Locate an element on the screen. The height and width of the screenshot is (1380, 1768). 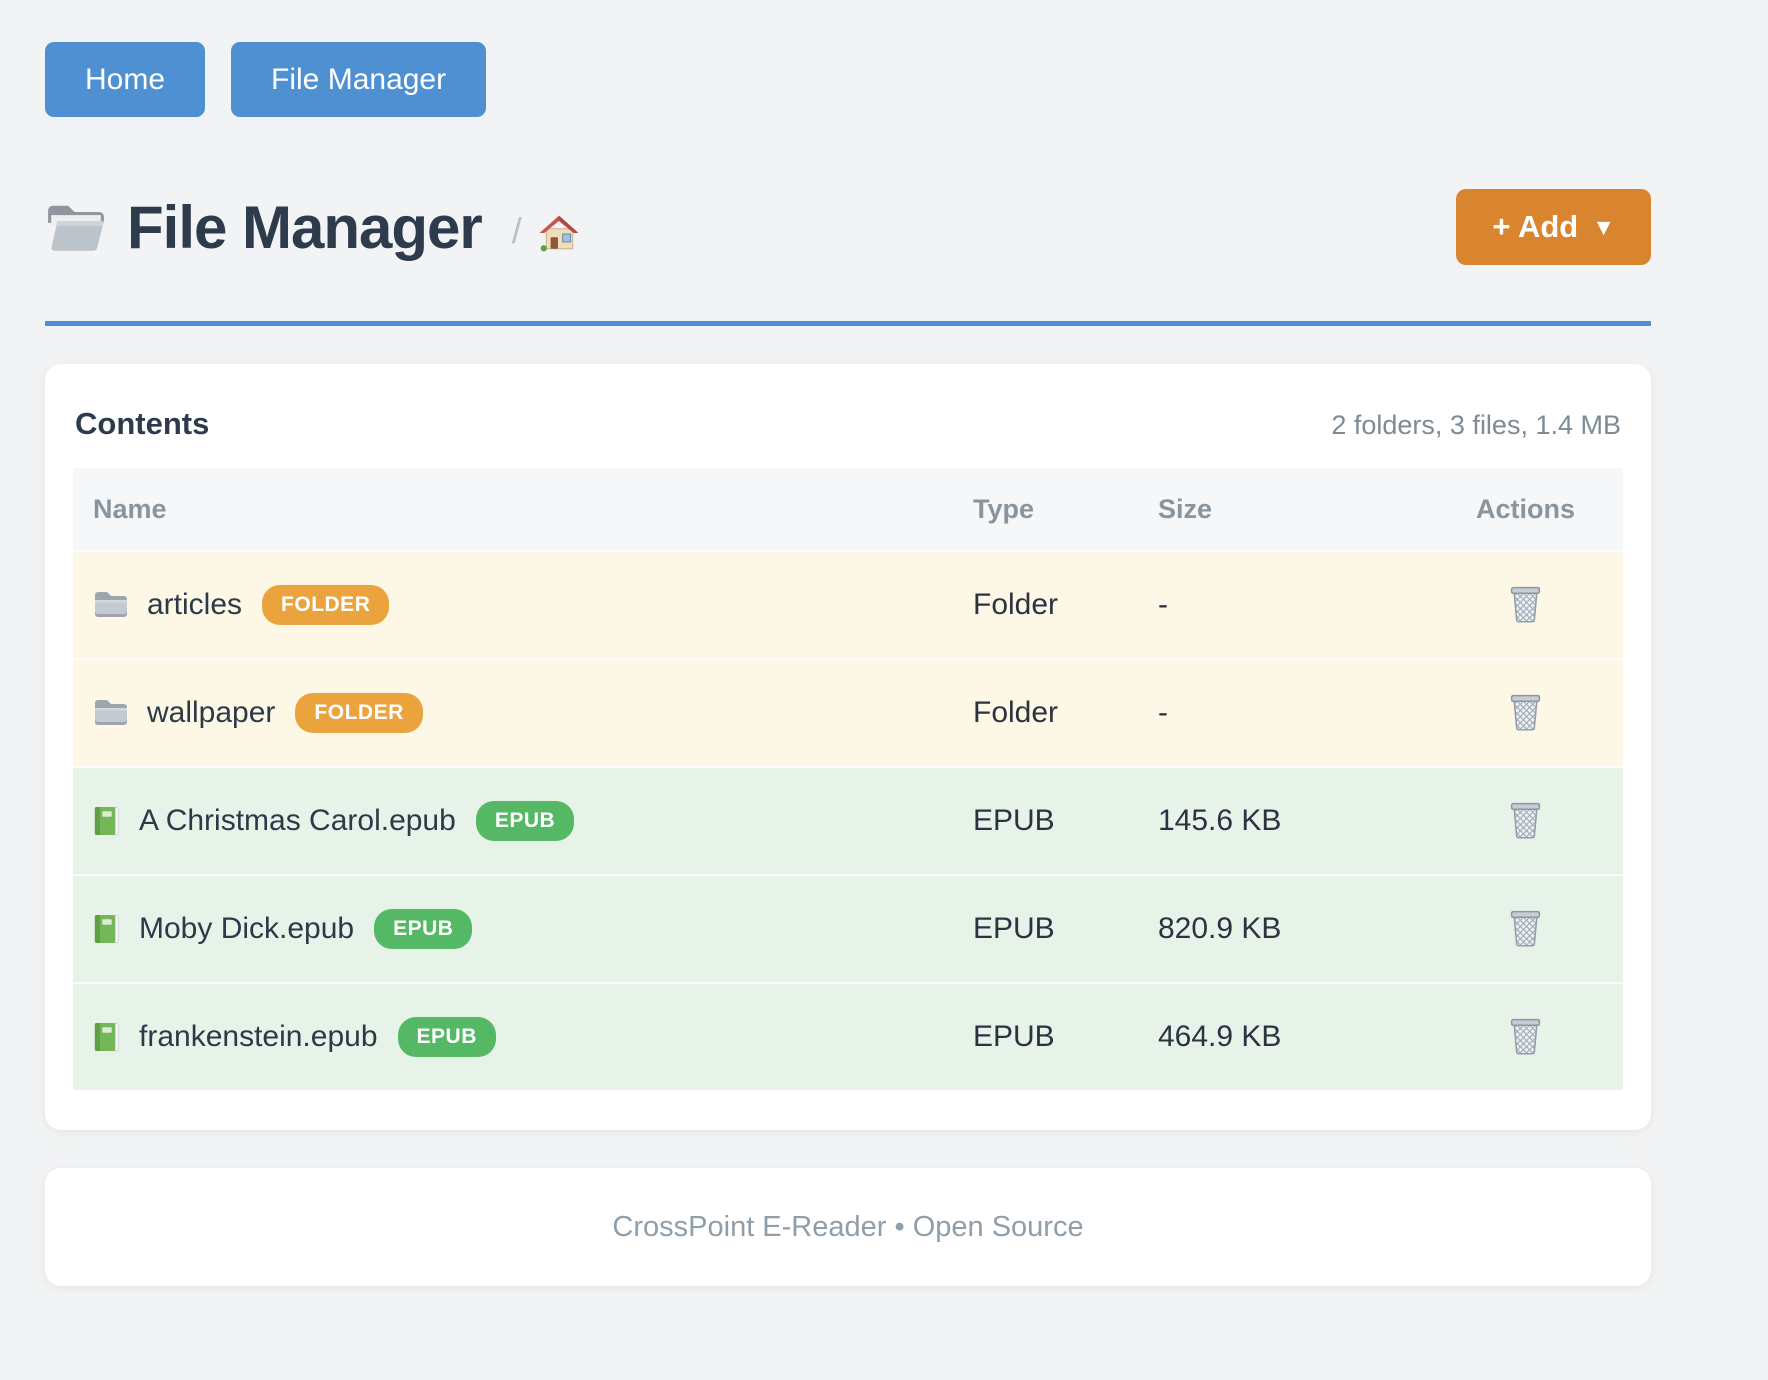
contents-summary: 2 folders, 3 files, 1.4 MB is located at coordinates (1476, 425).